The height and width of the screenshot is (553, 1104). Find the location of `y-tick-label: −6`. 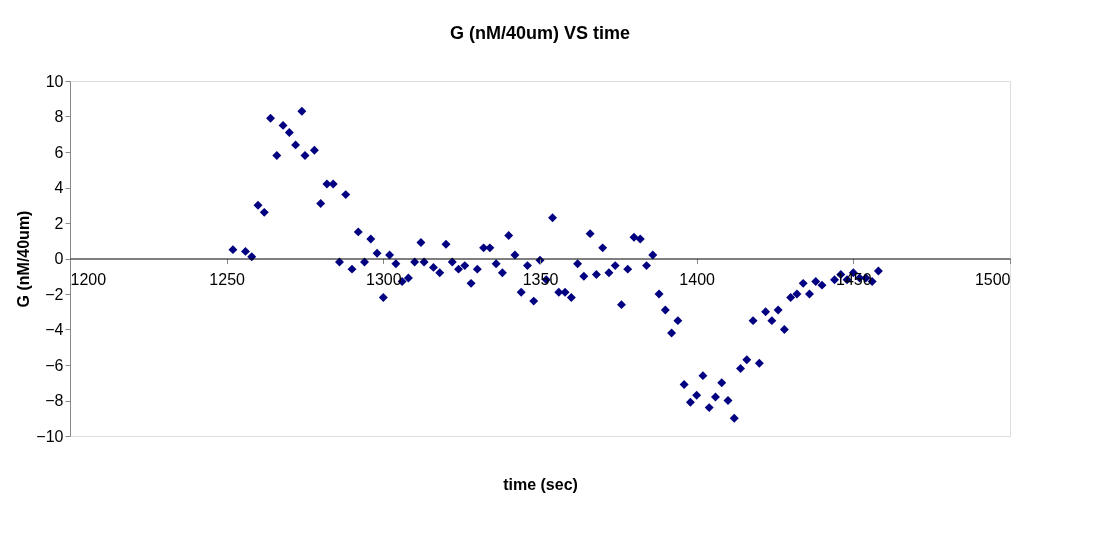

y-tick-label: −6 is located at coordinates (54, 365).